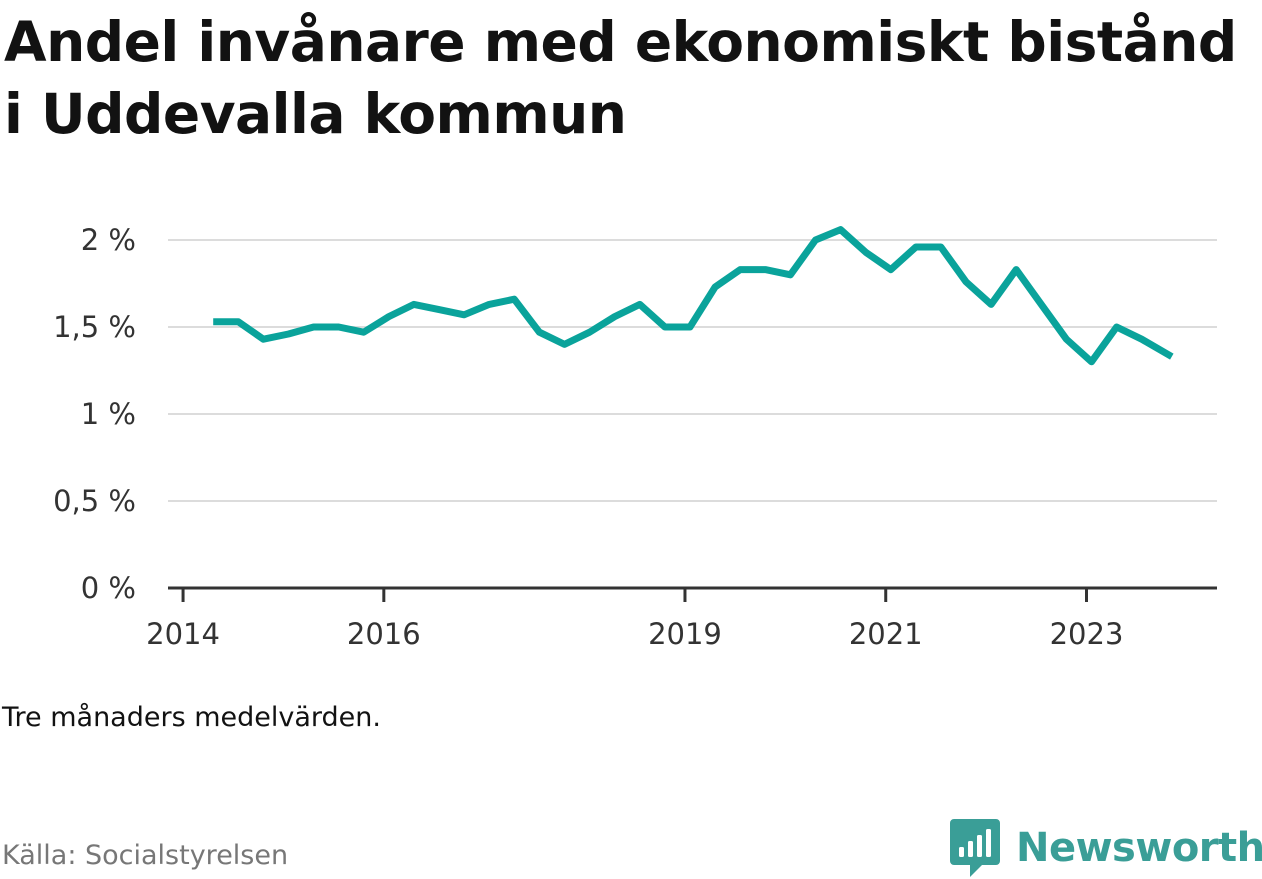 The height and width of the screenshot is (879, 1262). Describe the element at coordinates (145, 855) in the screenshot. I see `source-text: Källa: Socialstyrelsen` at that location.